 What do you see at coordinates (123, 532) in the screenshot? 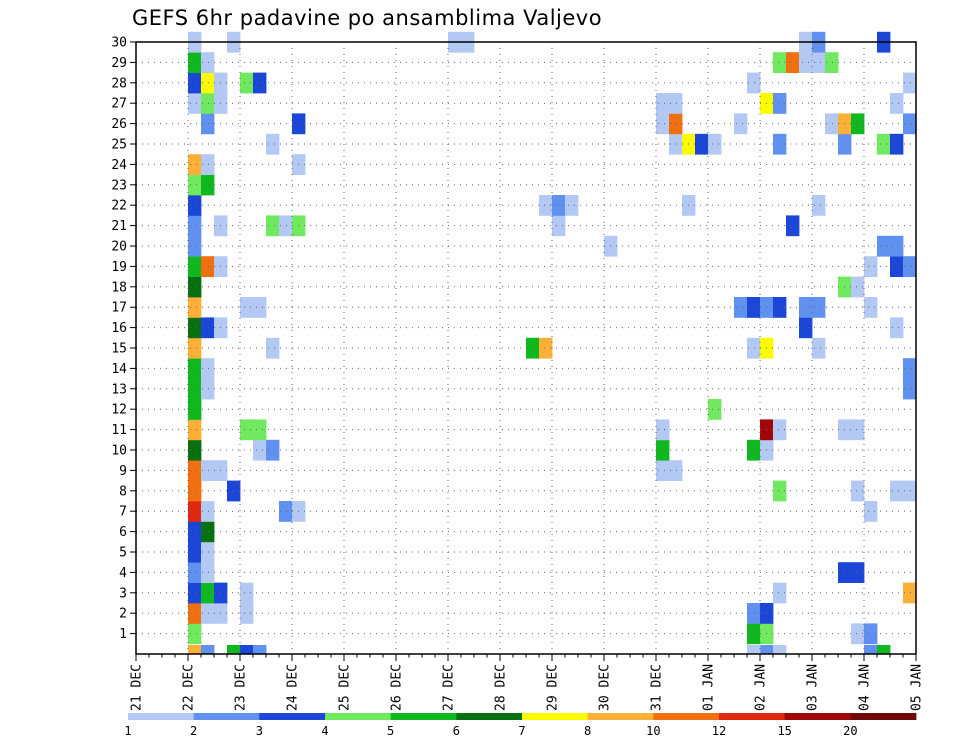
I see `y-tick-label: 6` at bounding box center [123, 532].